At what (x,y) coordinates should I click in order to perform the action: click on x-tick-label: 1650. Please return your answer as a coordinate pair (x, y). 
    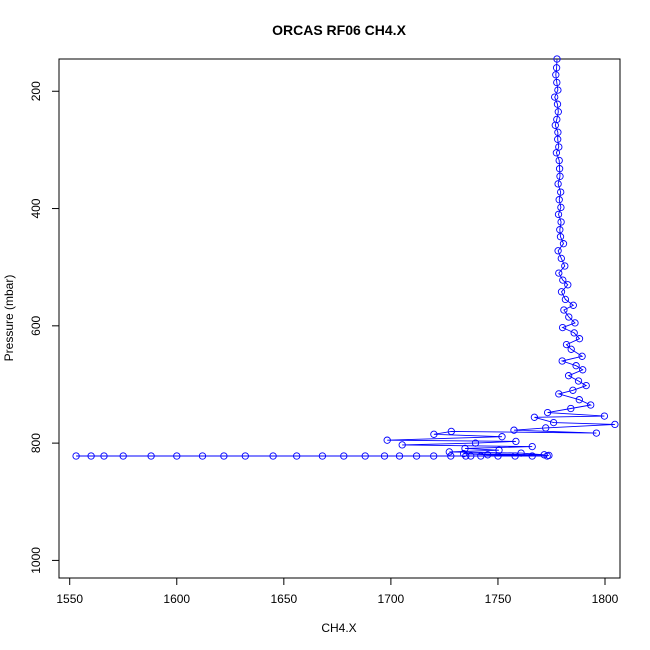
    Looking at the image, I should click on (283, 599).